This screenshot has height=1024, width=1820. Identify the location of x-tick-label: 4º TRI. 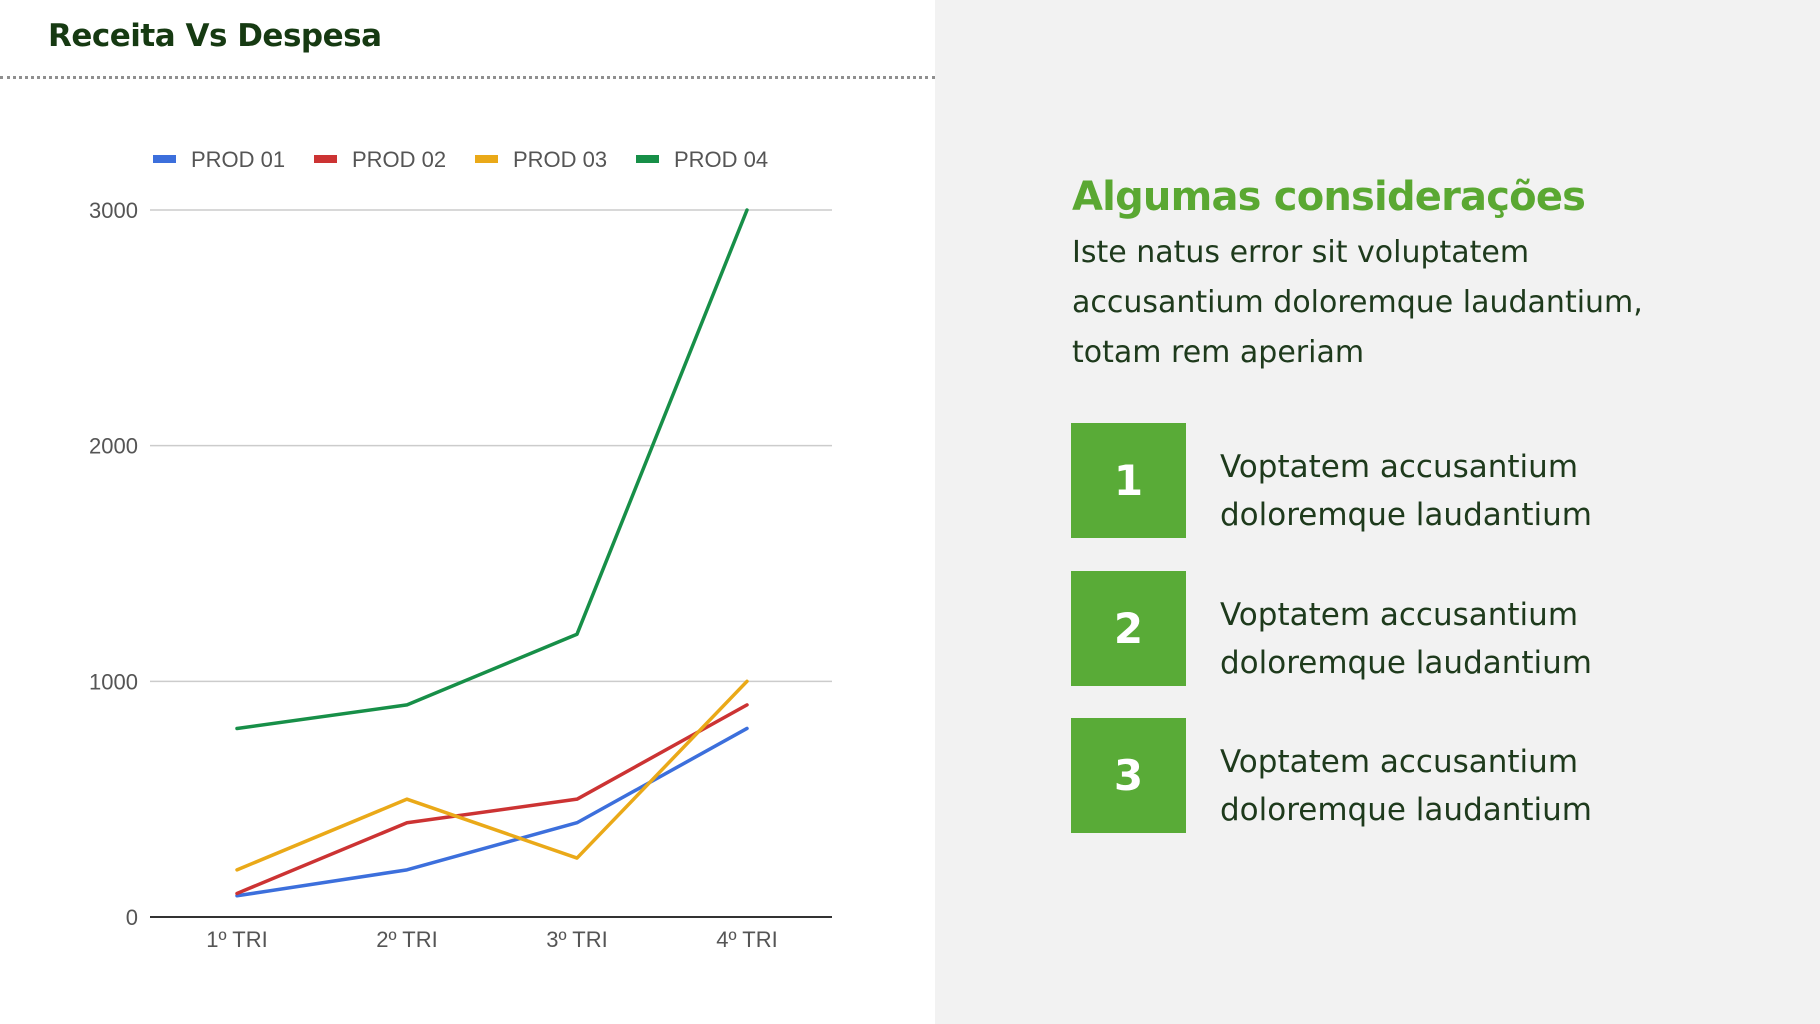
(746, 939).